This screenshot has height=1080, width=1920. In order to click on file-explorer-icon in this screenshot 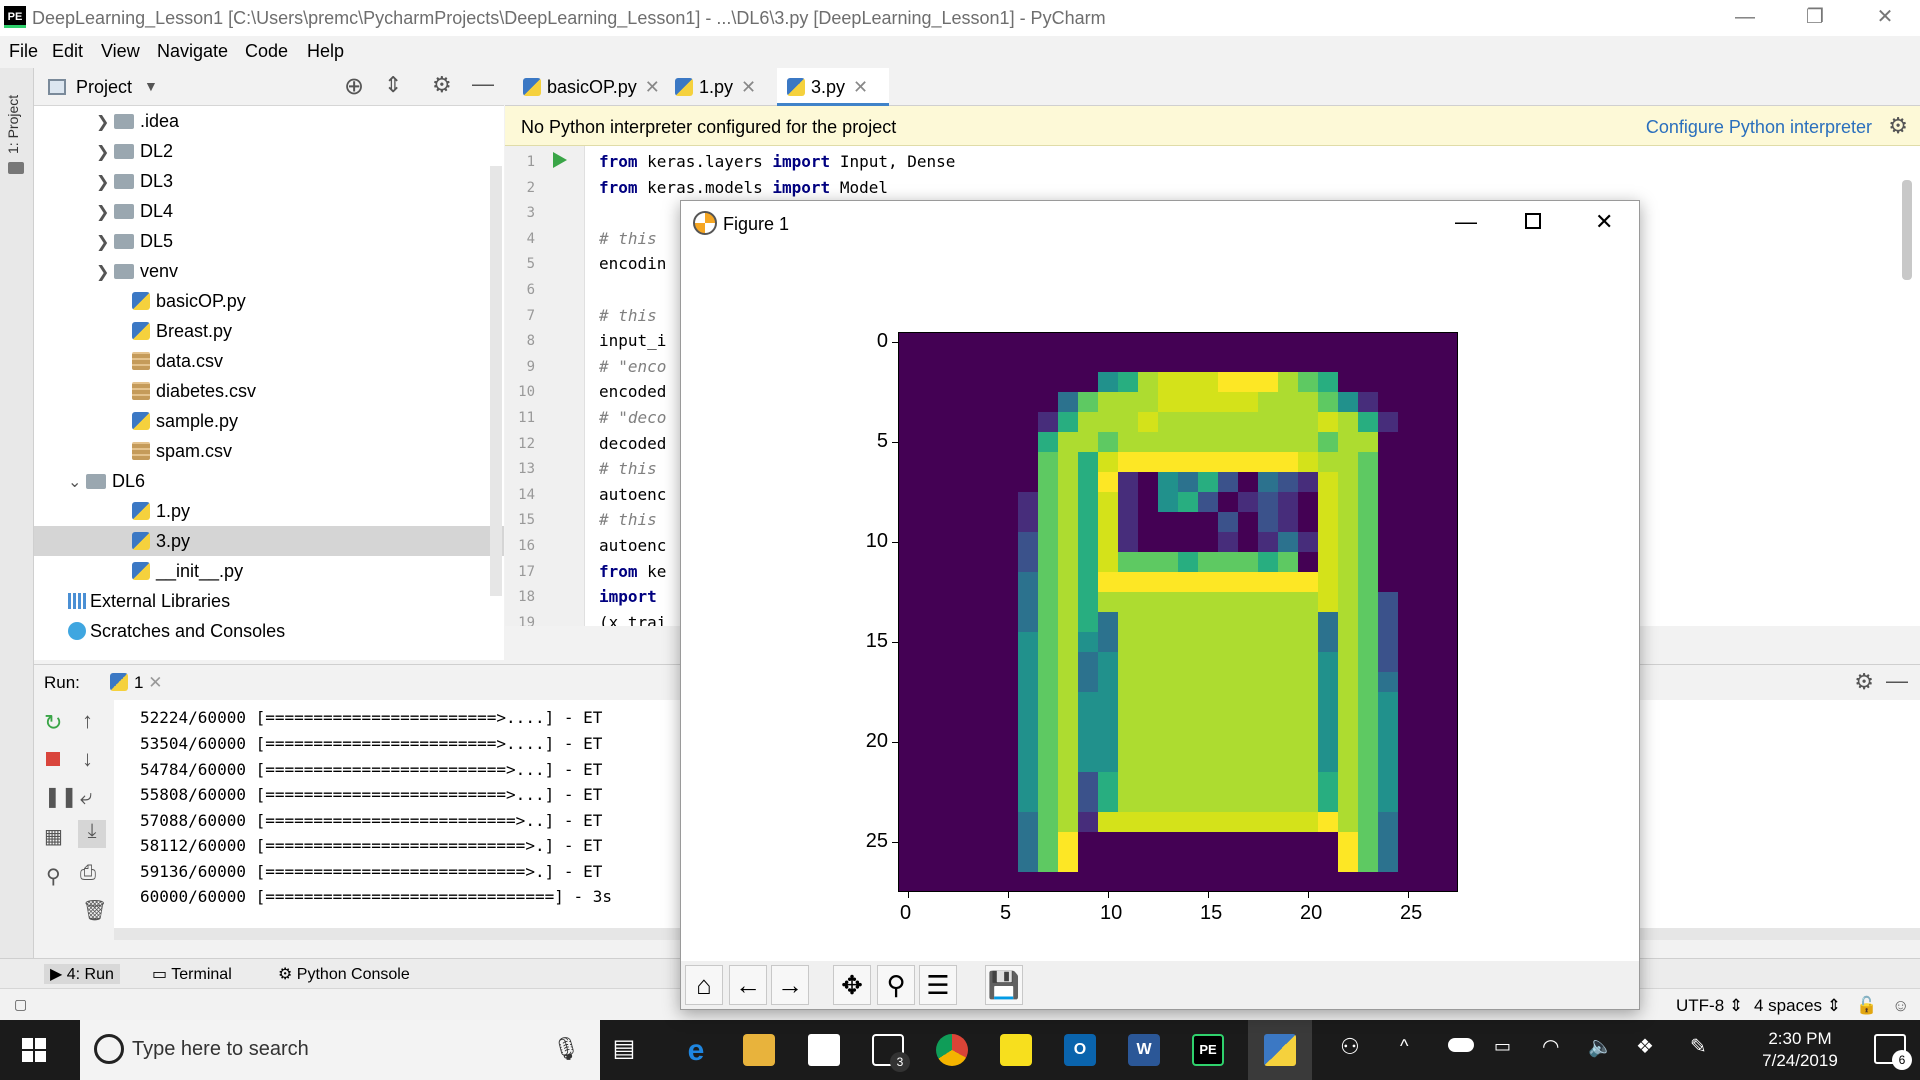, I will do `click(759, 1050)`.